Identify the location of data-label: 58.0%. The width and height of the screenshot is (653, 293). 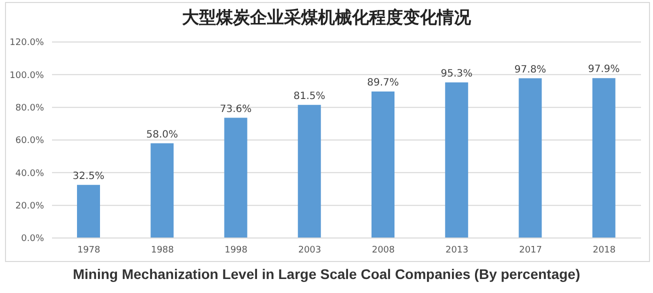
(162, 134).